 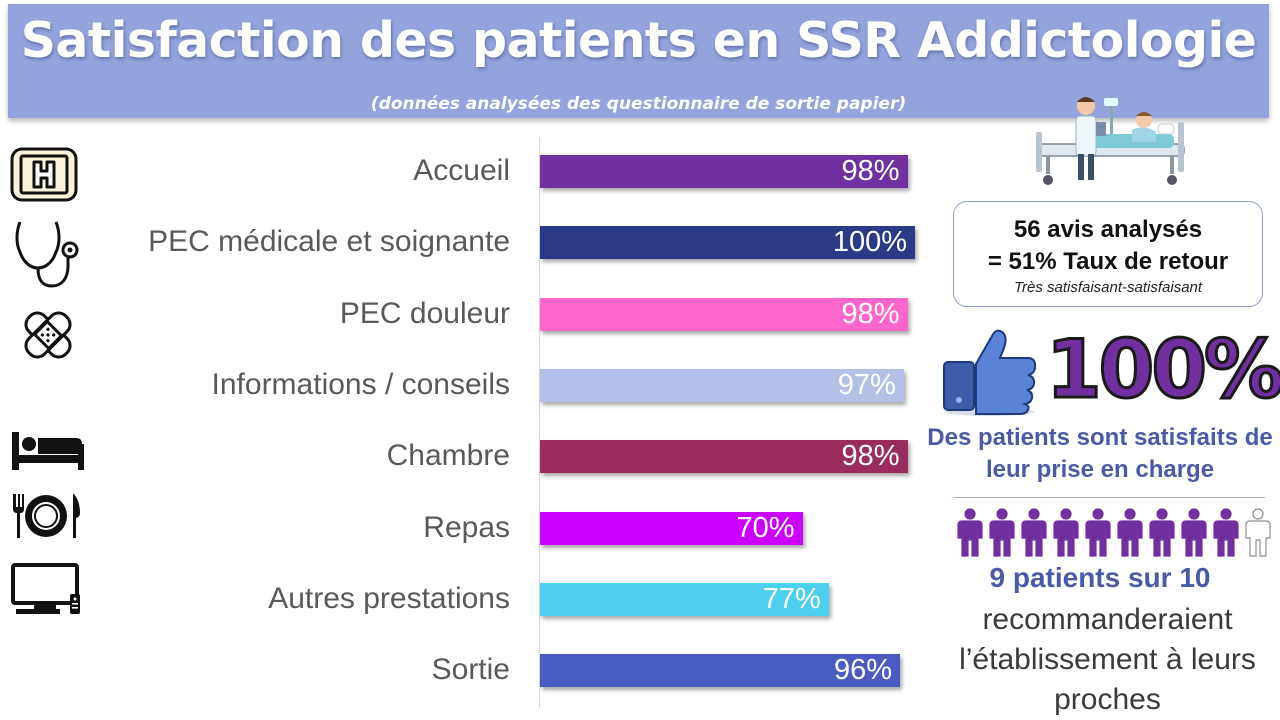 I want to click on recommend-count: 9 patients sur 10, so click(x=1100, y=577).